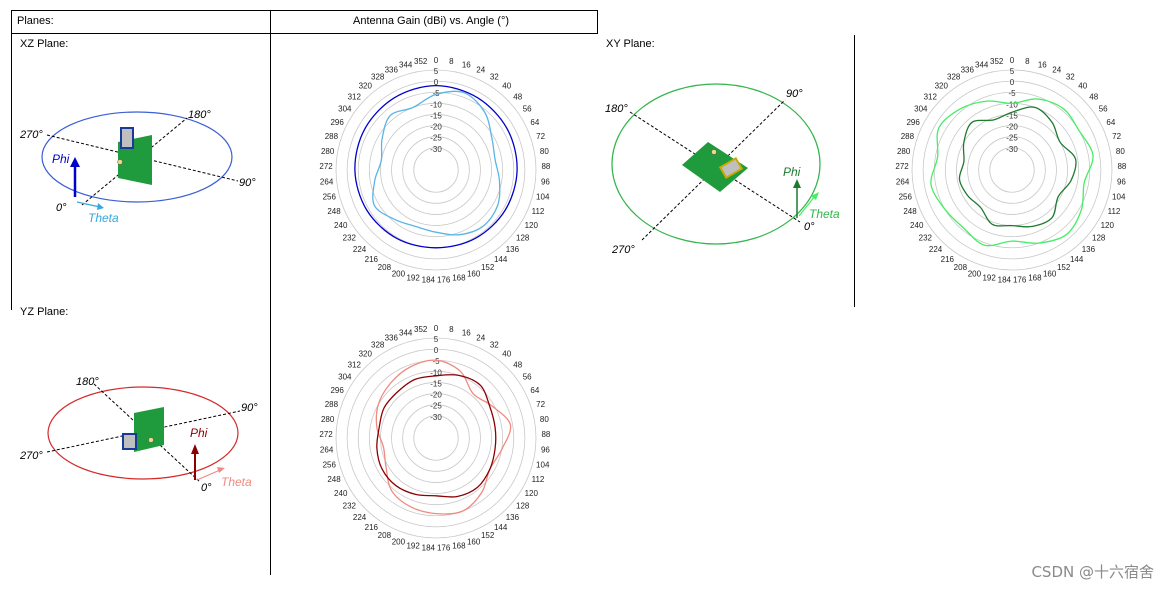 The image size is (1168, 590). I want to click on angle-tick-label: 288, so click(908, 136).